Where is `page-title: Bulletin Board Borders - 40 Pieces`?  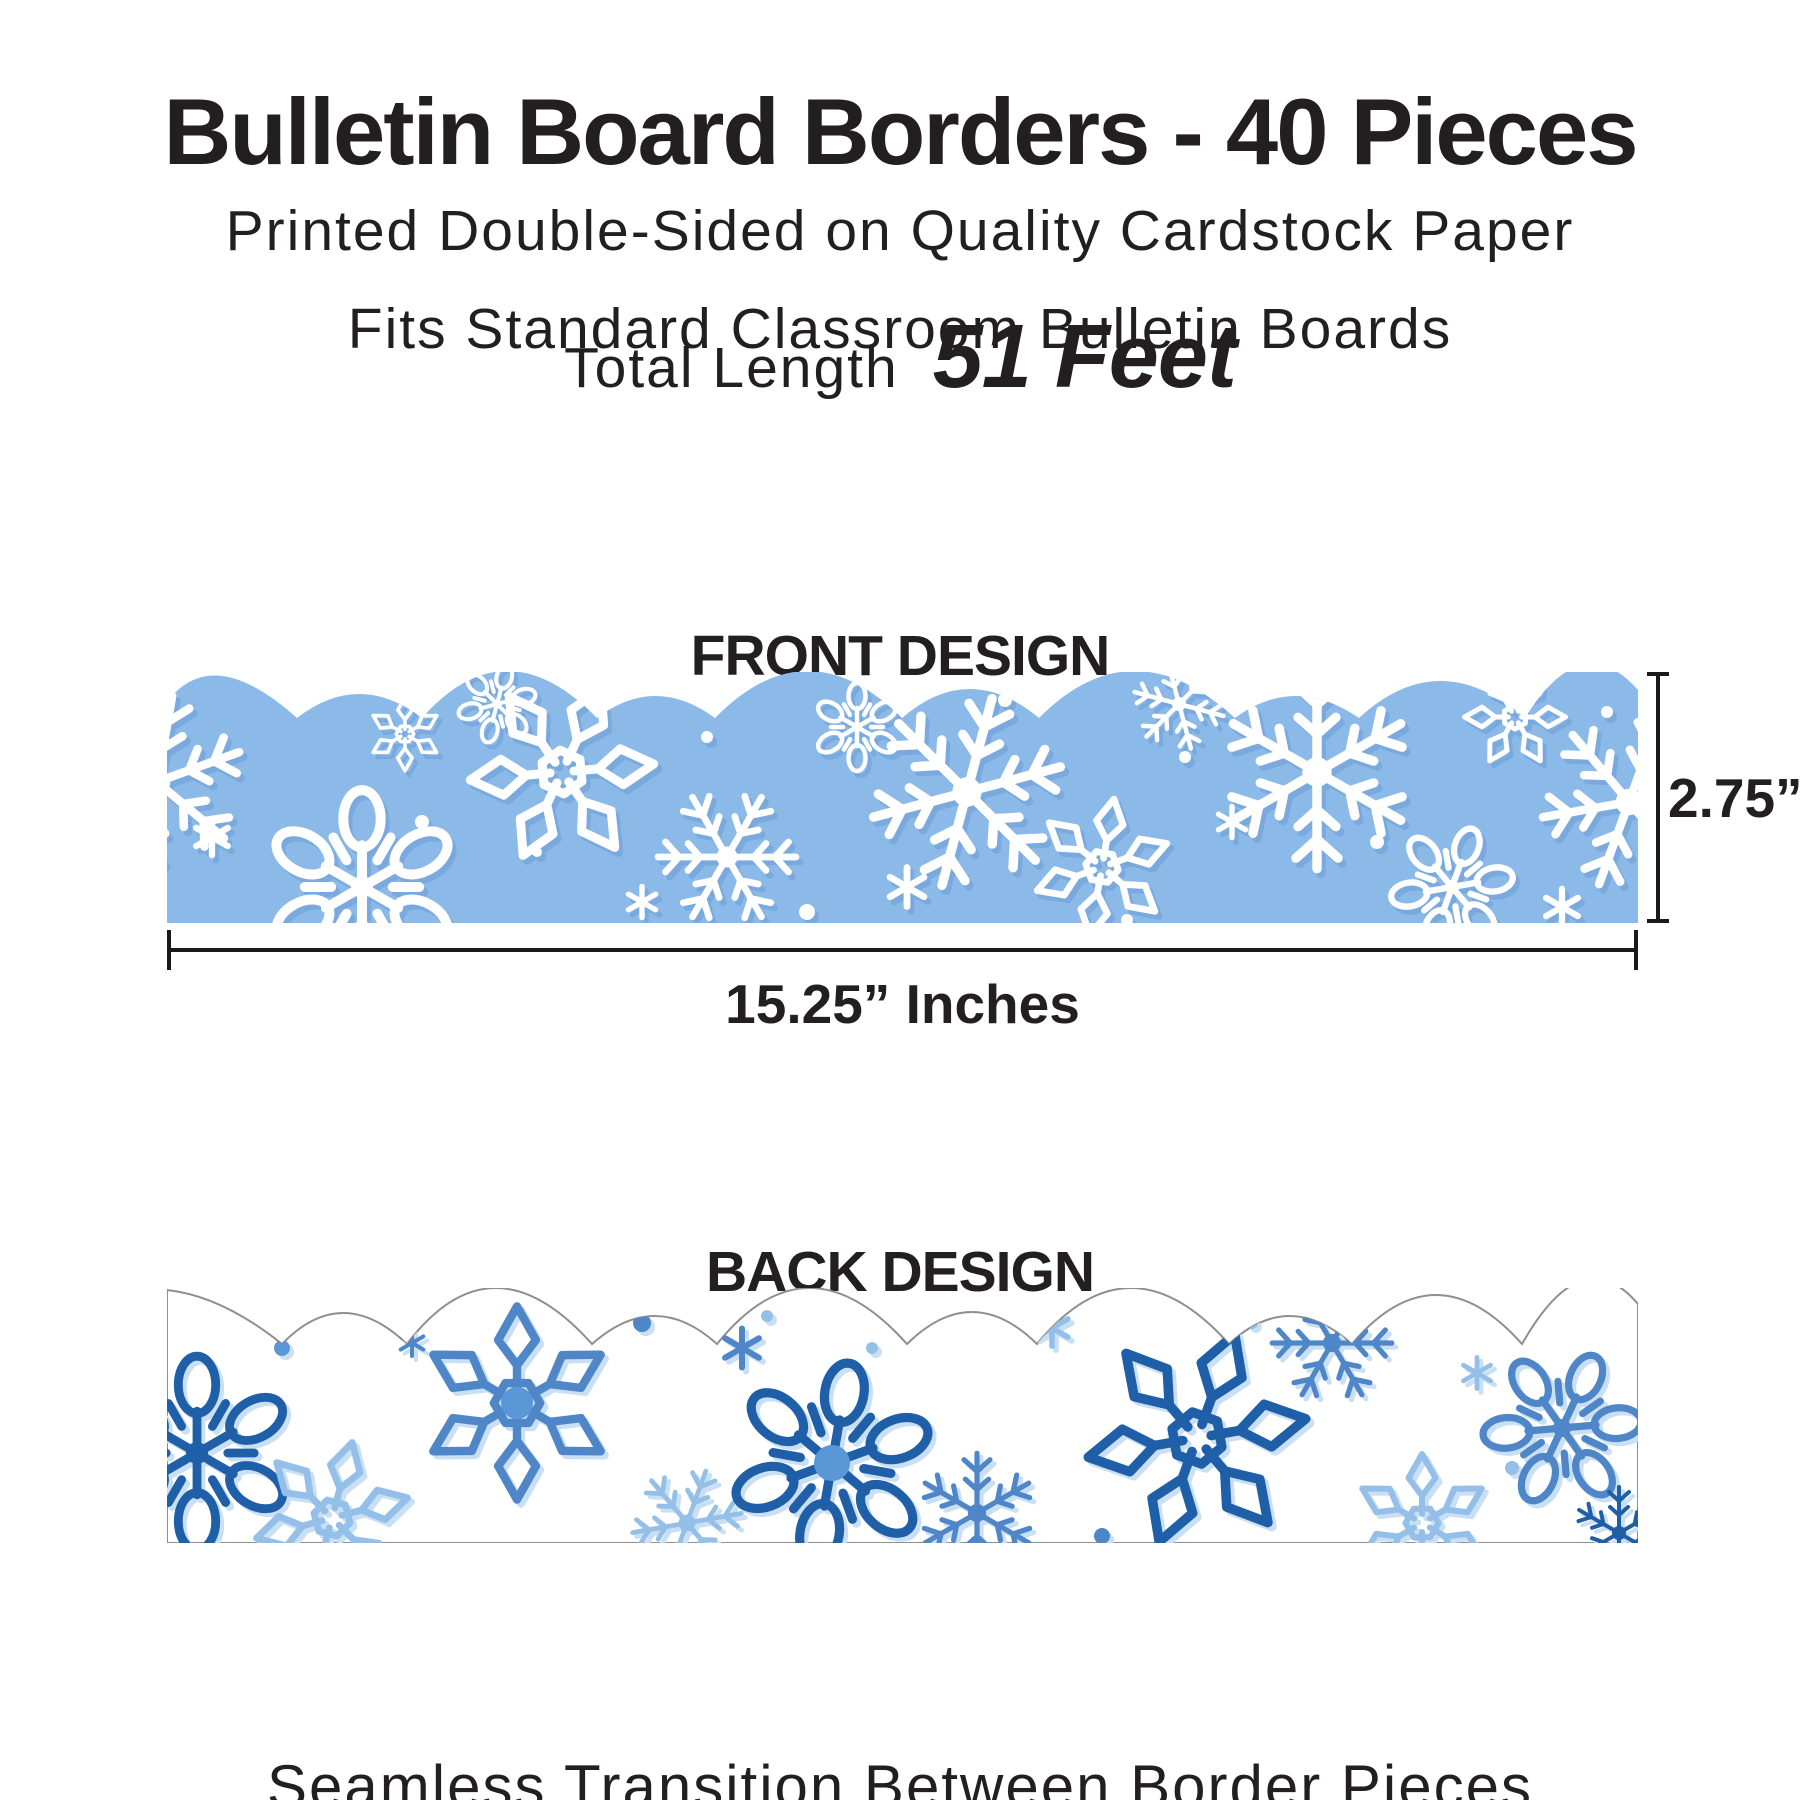
page-title: Bulletin Board Borders - 40 Pieces is located at coordinates (900, 131).